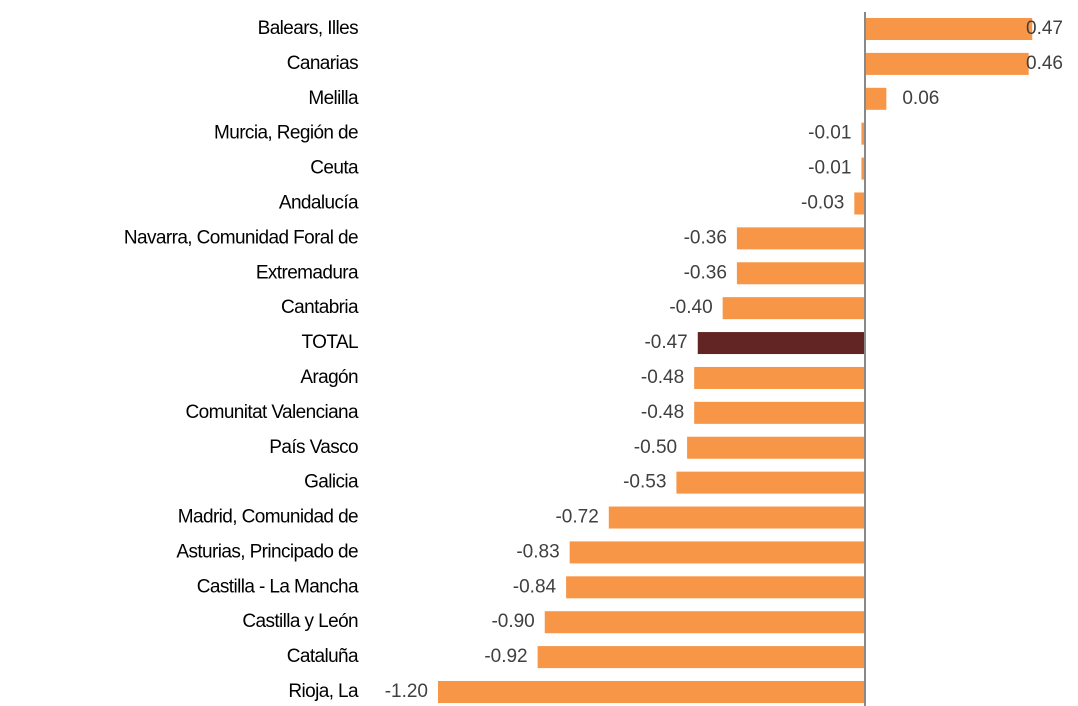 This screenshot has height=706, width=1078. I want to click on value-label: -0.47, so click(665, 342).